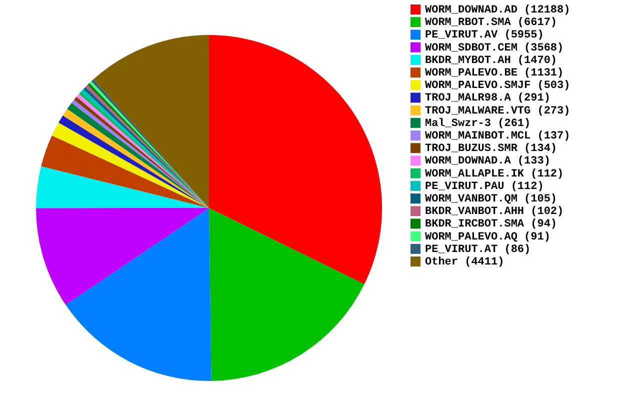 The image size is (620, 405). I want to click on legend-label: BKDR_VANBOT.AHH (102), so click(494, 212).